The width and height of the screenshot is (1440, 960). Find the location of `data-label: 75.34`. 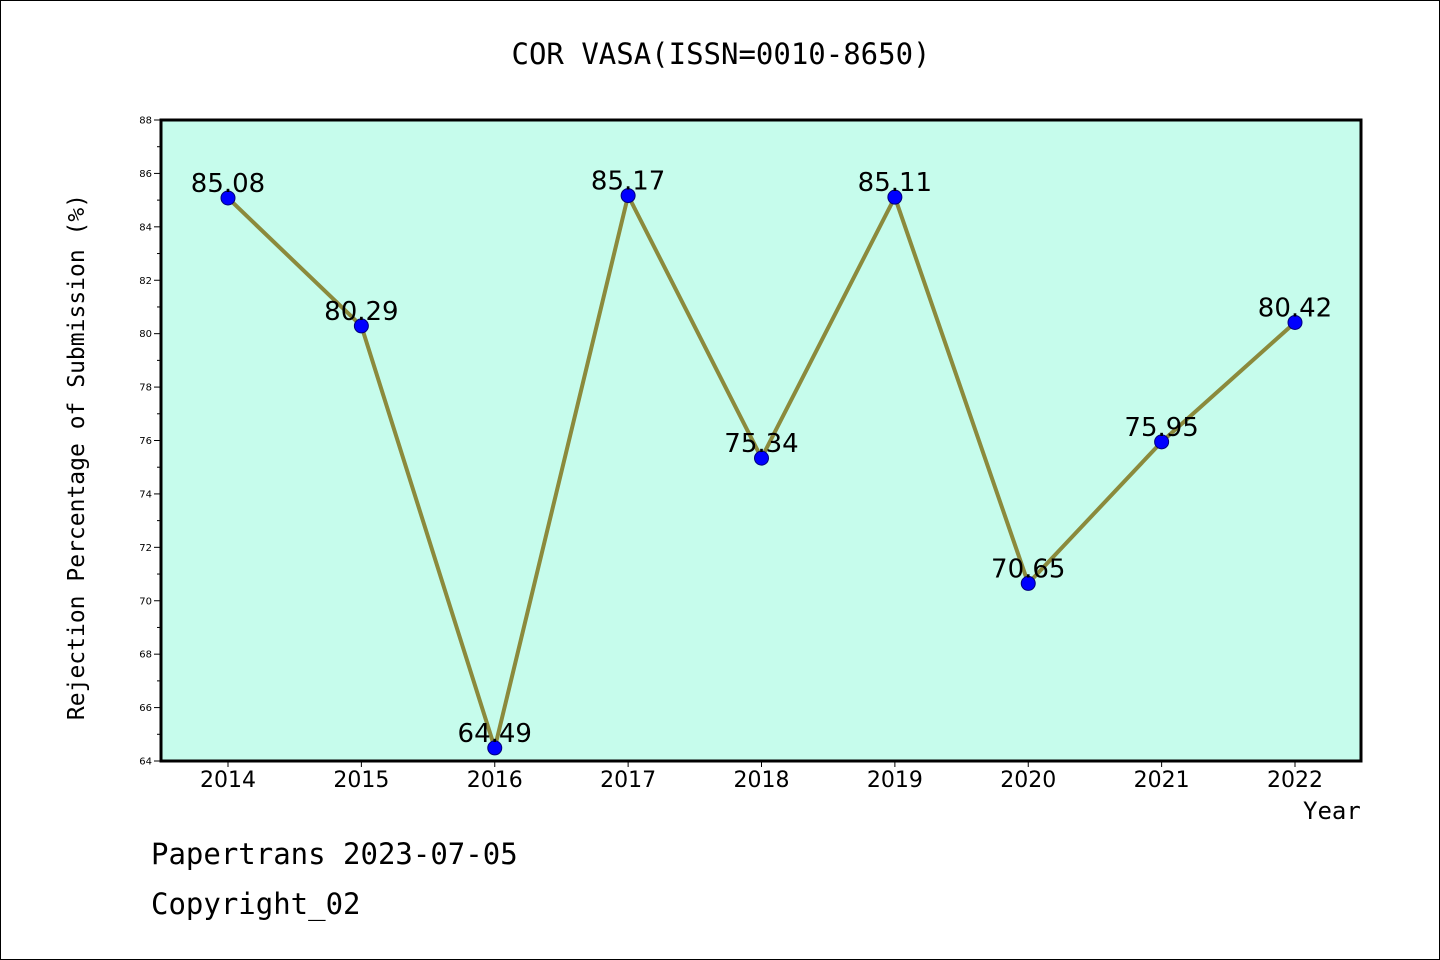

data-label: 75.34 is located at coordinates (761, 444).